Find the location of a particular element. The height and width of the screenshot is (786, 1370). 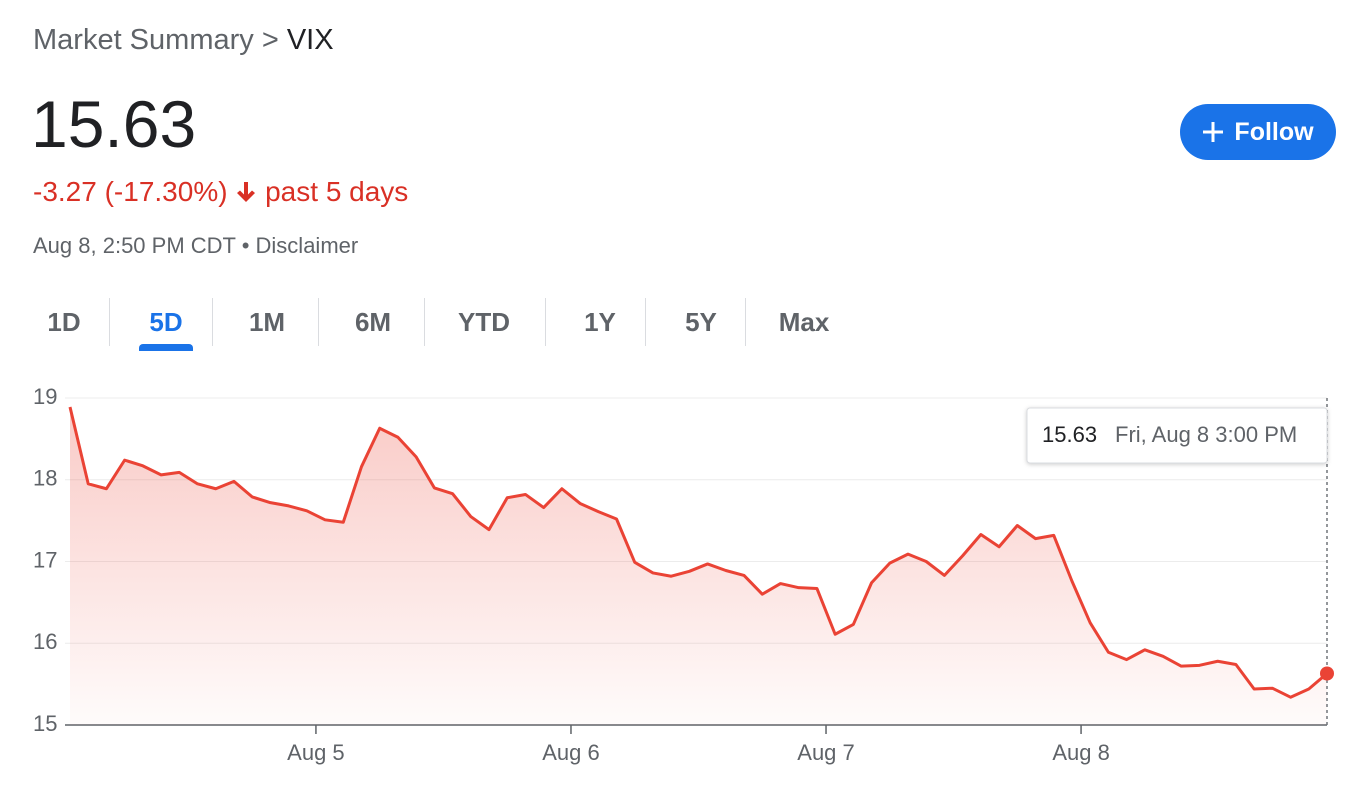

symbol: VIX is located at coordinates (310, 40).